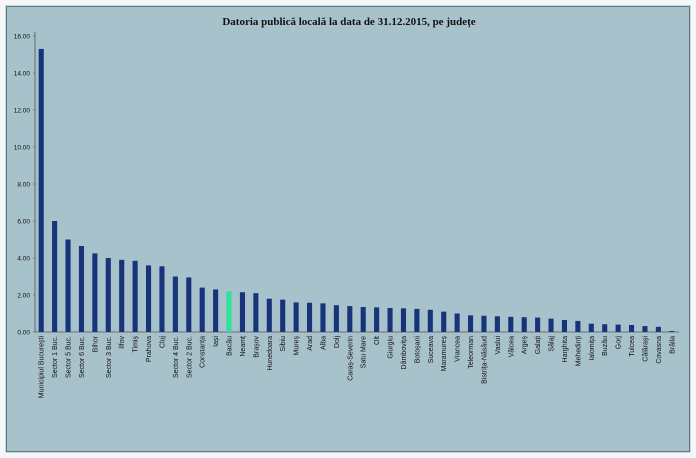 The width and height of the screenshot is (696, 458). I want to click on category-label: Covasna, so click(659, 350).